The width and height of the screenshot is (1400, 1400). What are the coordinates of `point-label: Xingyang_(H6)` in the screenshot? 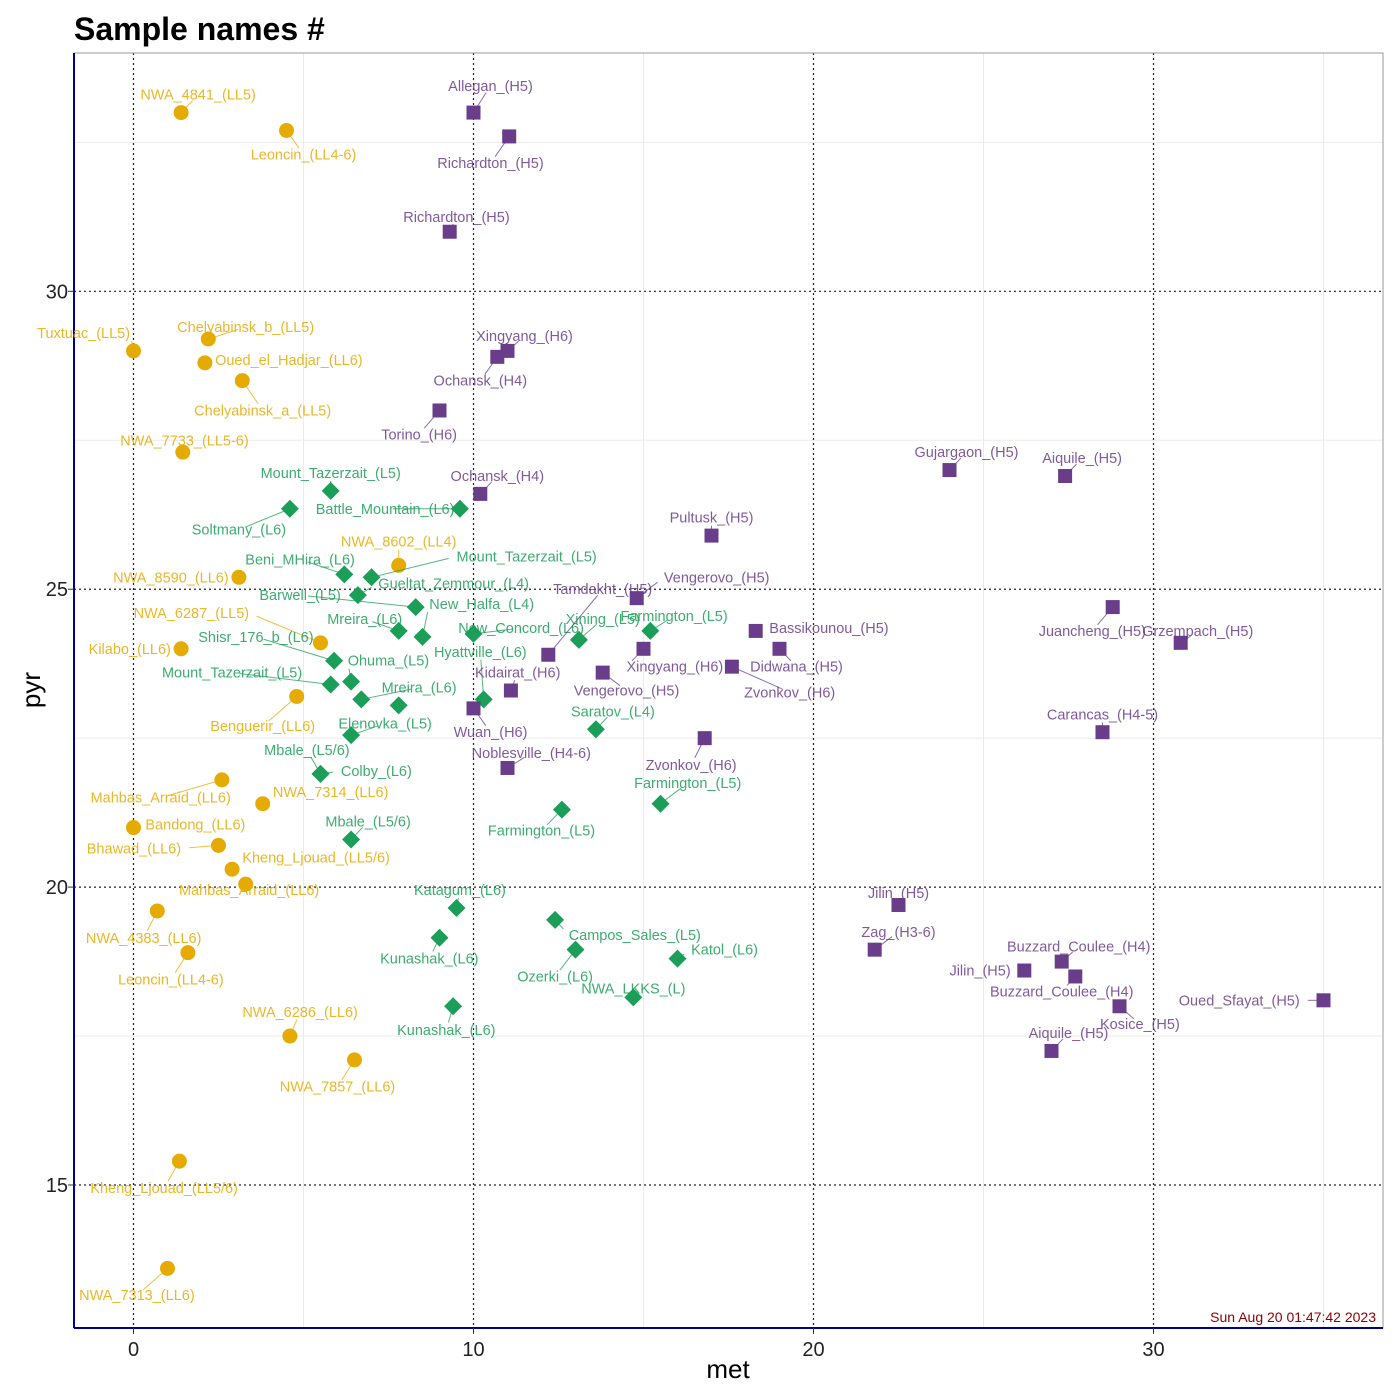 It's located at (524, 337).